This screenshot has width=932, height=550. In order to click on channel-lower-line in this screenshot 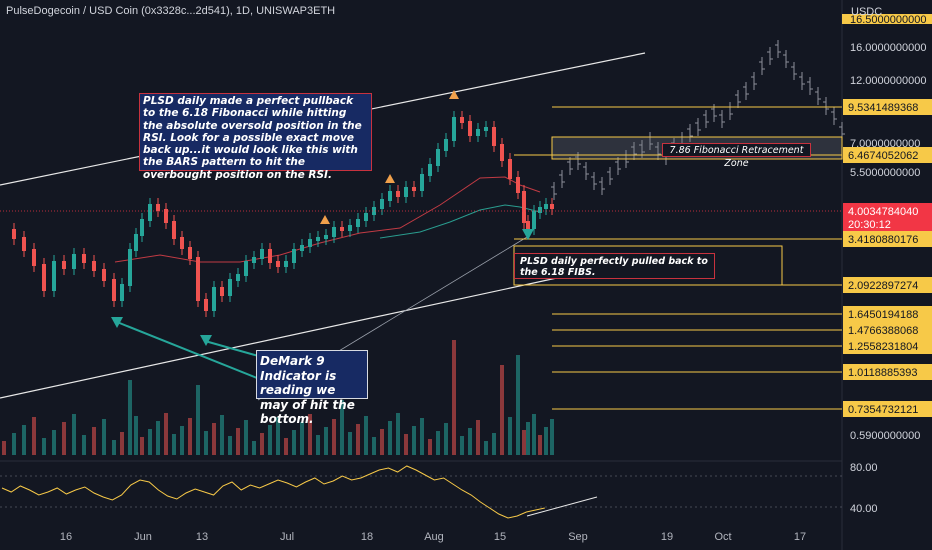, I will do `click(290, 335)`.